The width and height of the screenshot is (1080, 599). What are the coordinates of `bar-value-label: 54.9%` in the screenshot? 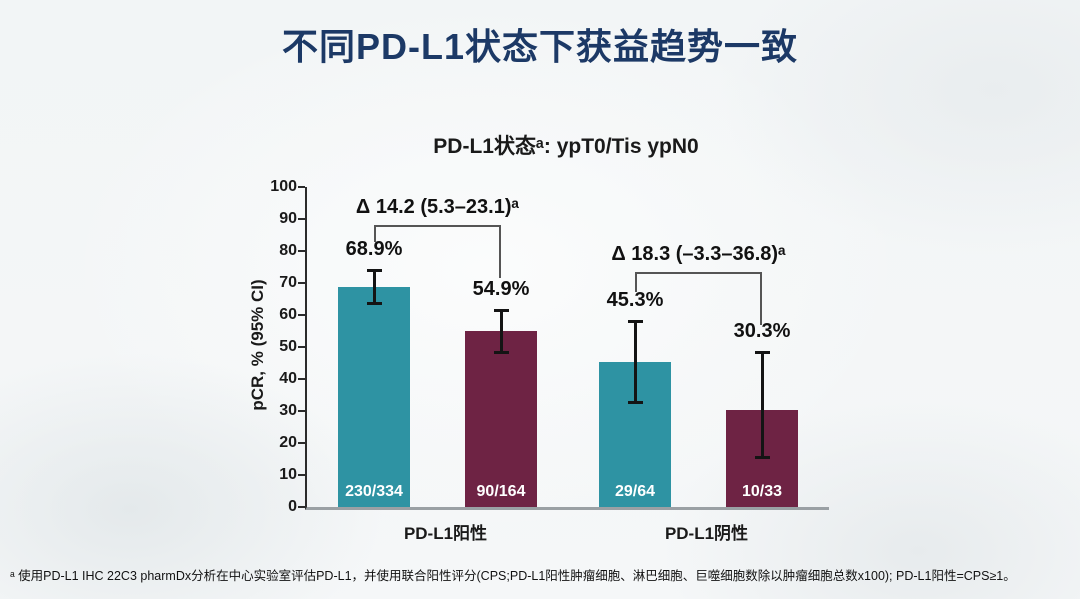 It's located at (501, 289).